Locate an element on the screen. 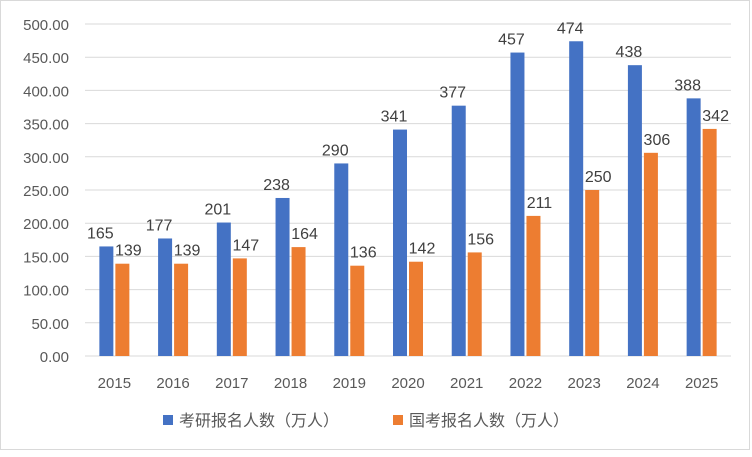 This screenshot has width=752, height=457. y-tick-label: 250.00 is located at coordinates (46, 191).